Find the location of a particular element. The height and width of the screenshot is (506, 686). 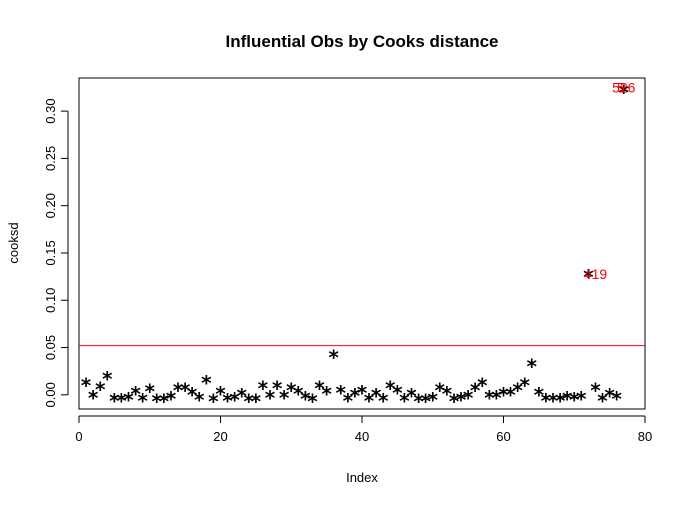

point-annotation: 526 is located at coordinates (624, 87).